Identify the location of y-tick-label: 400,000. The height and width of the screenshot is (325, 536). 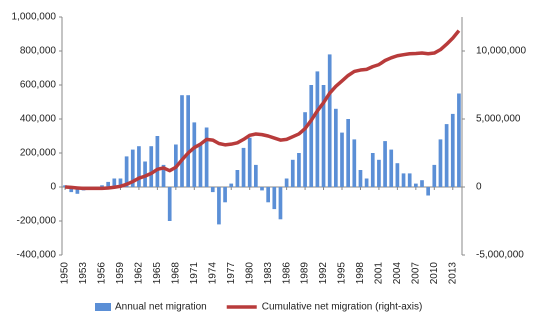
(38, 119).